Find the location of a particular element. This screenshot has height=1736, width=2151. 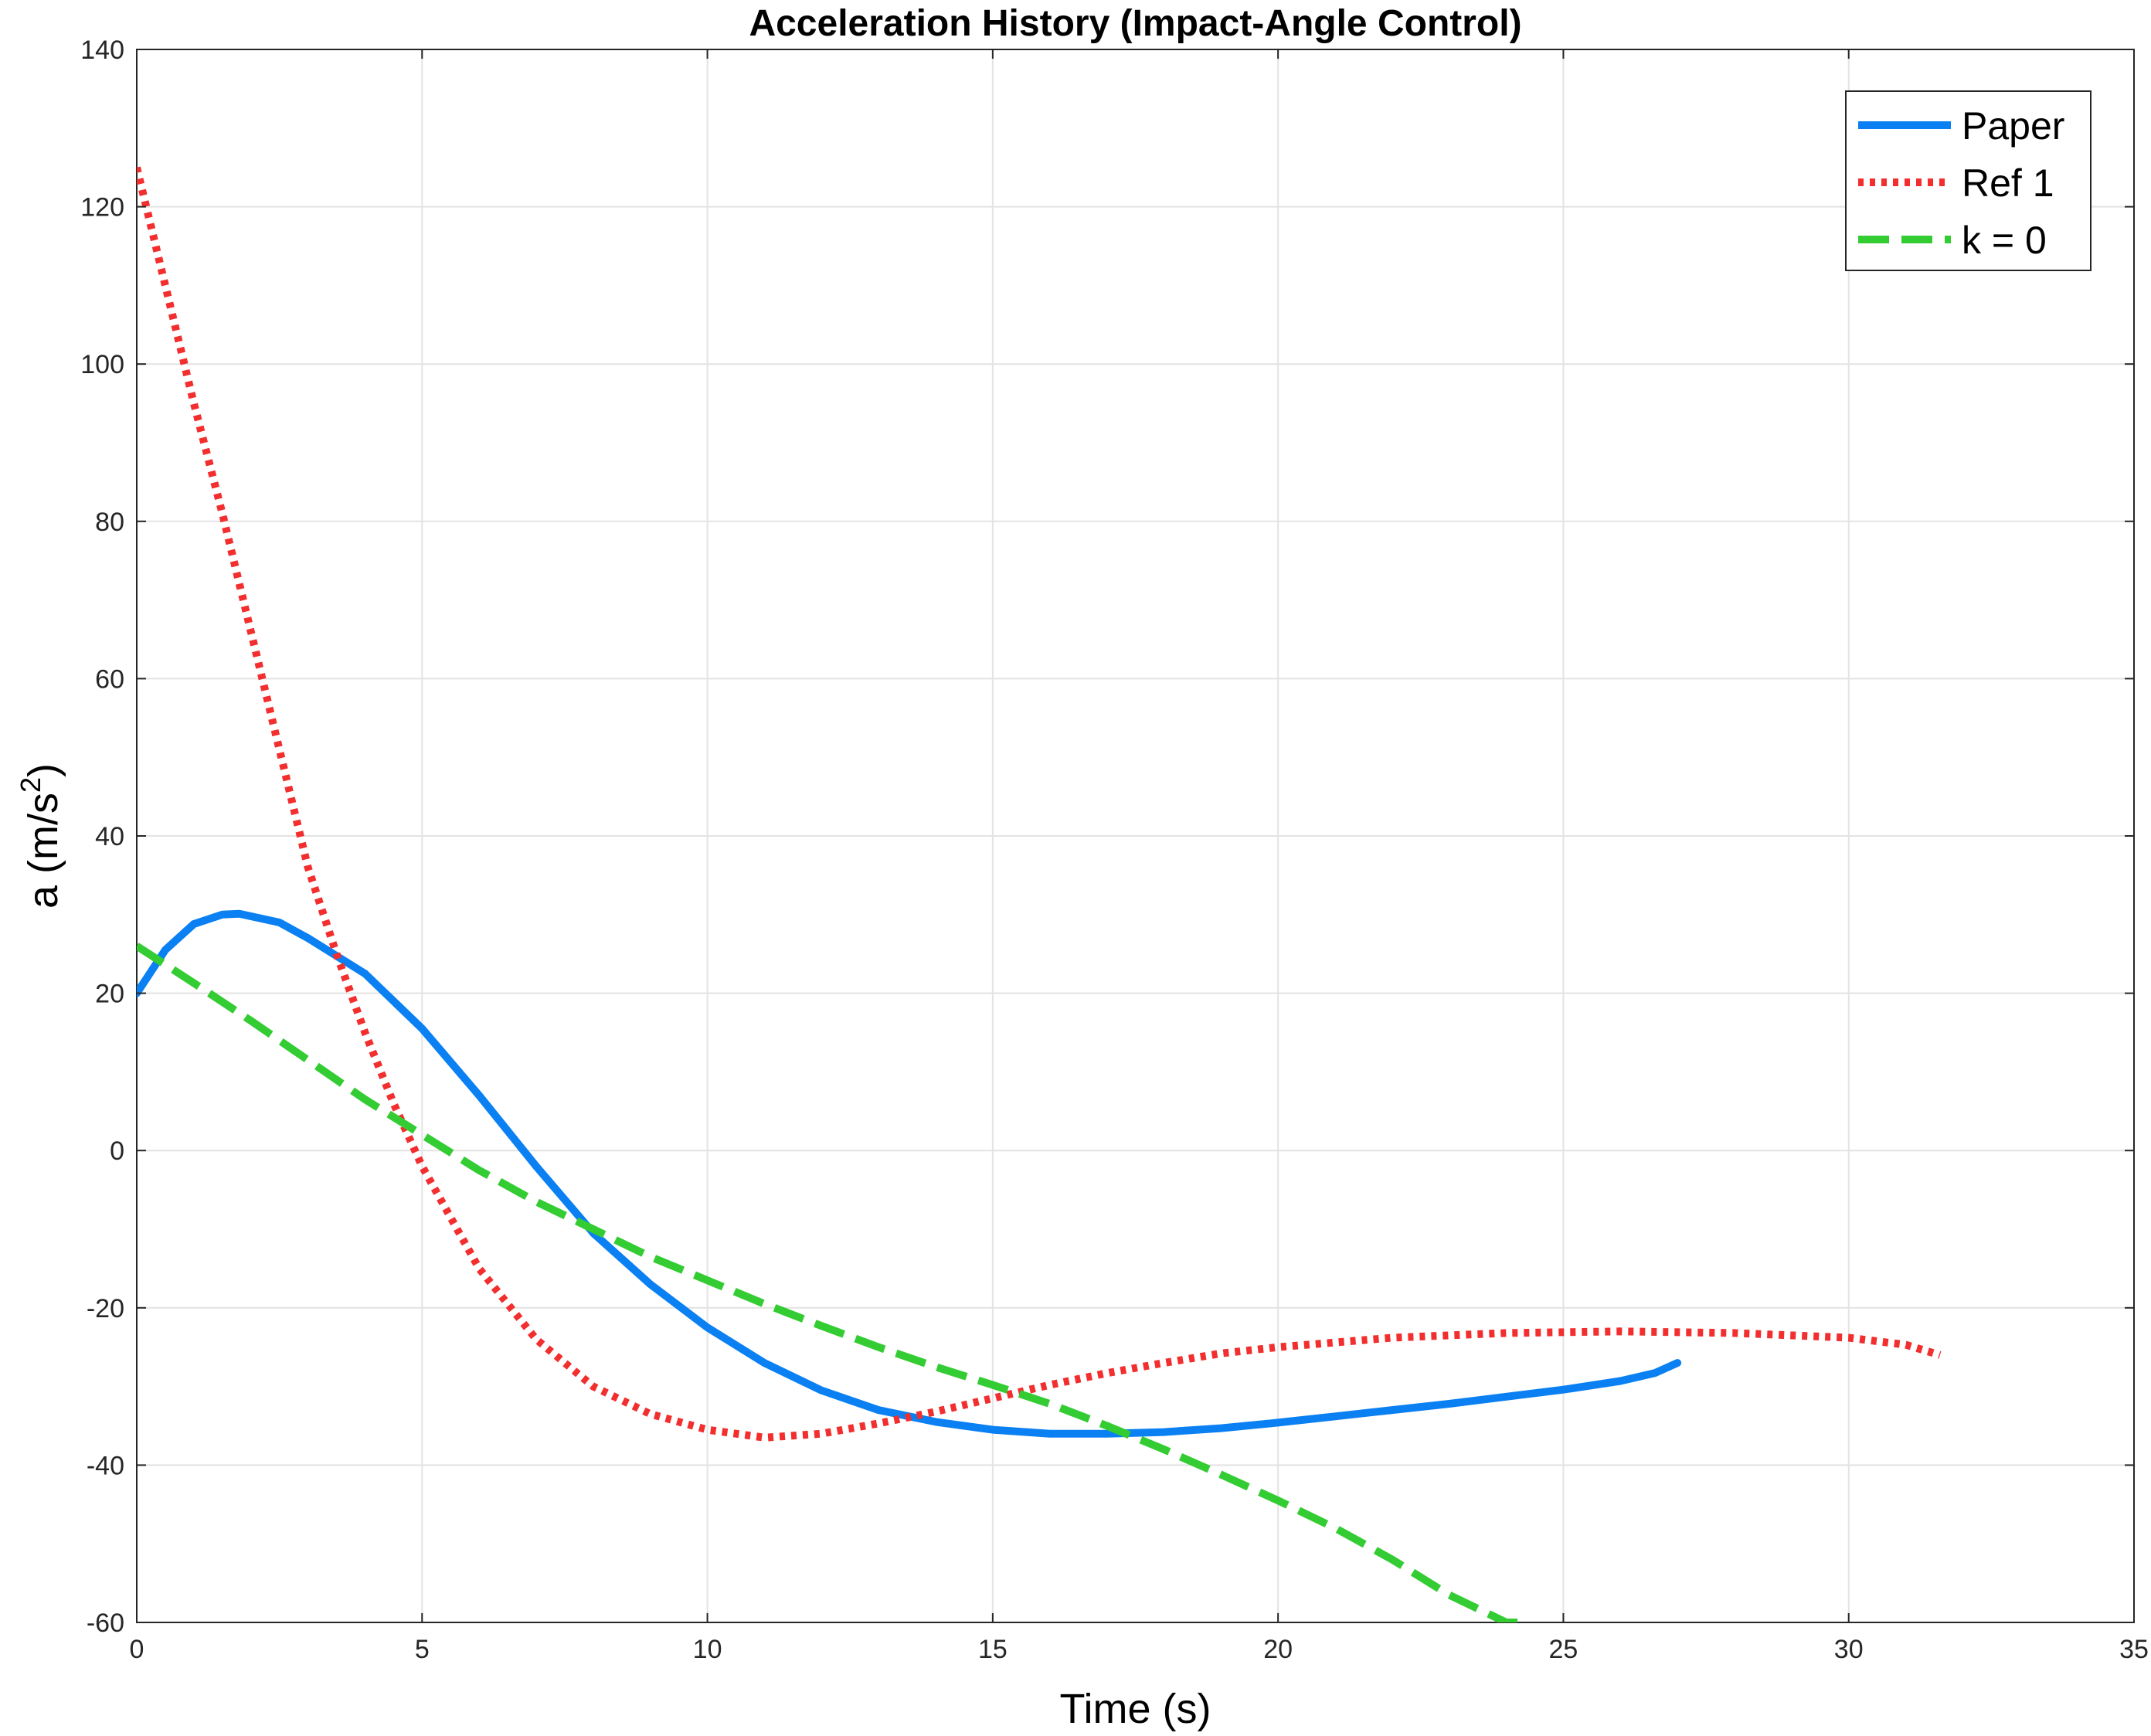

y-tick-label: 80 is located at coordinates (109, 522).